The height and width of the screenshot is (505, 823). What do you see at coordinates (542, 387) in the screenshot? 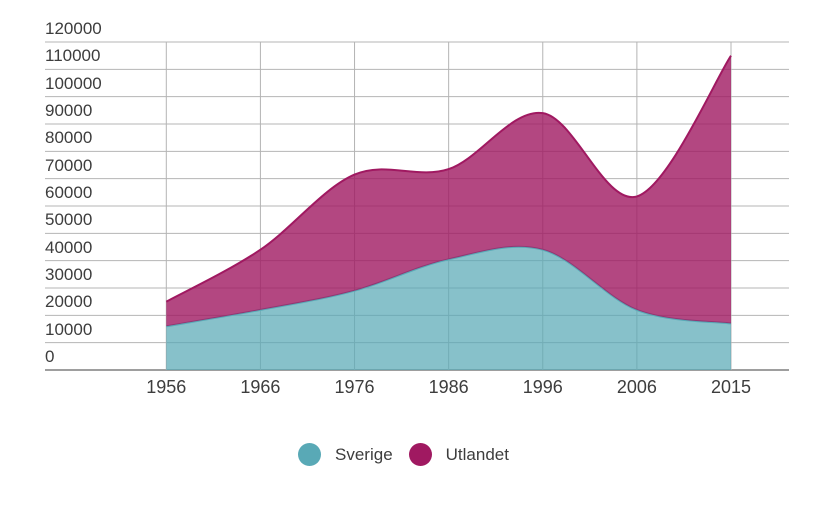
I see `x-tick-label: 1996` at bounding box center [542, 387].